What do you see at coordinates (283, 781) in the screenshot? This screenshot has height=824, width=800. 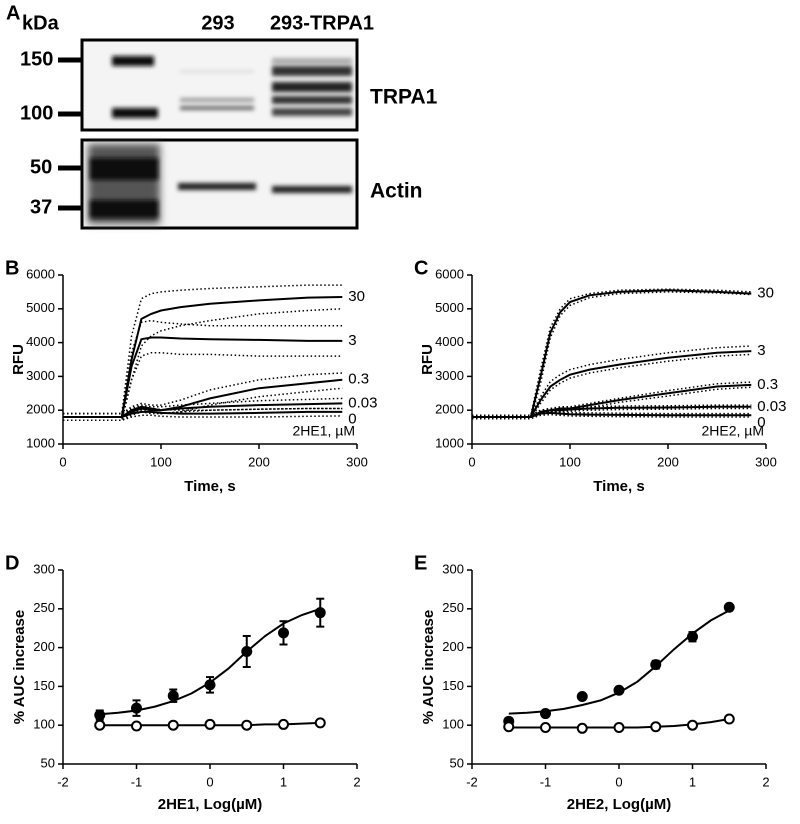 I see `x-tick-label: 1` at bounding box center [283, 781].